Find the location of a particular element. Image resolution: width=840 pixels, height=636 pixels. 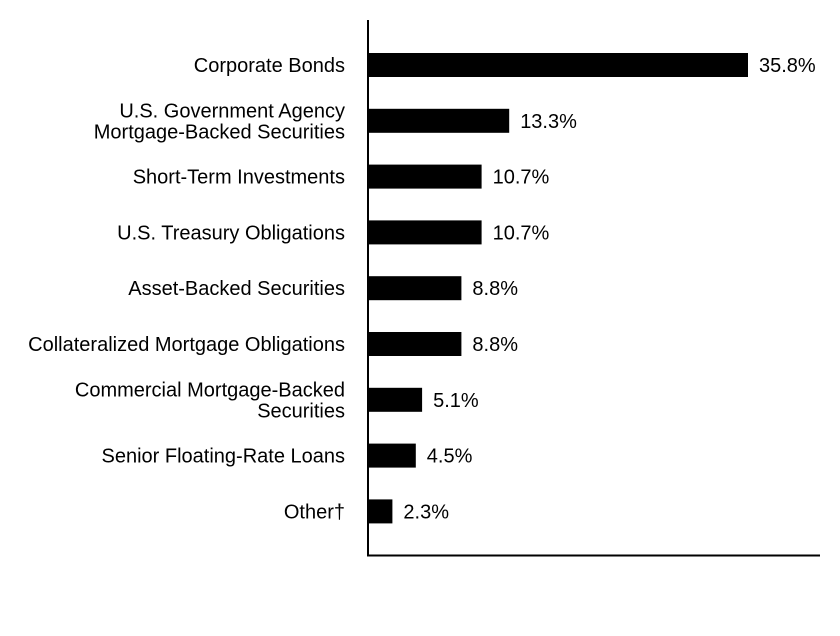

category-label-line: Senior Floating-Rate Loans is located at coordinates (223, 457).